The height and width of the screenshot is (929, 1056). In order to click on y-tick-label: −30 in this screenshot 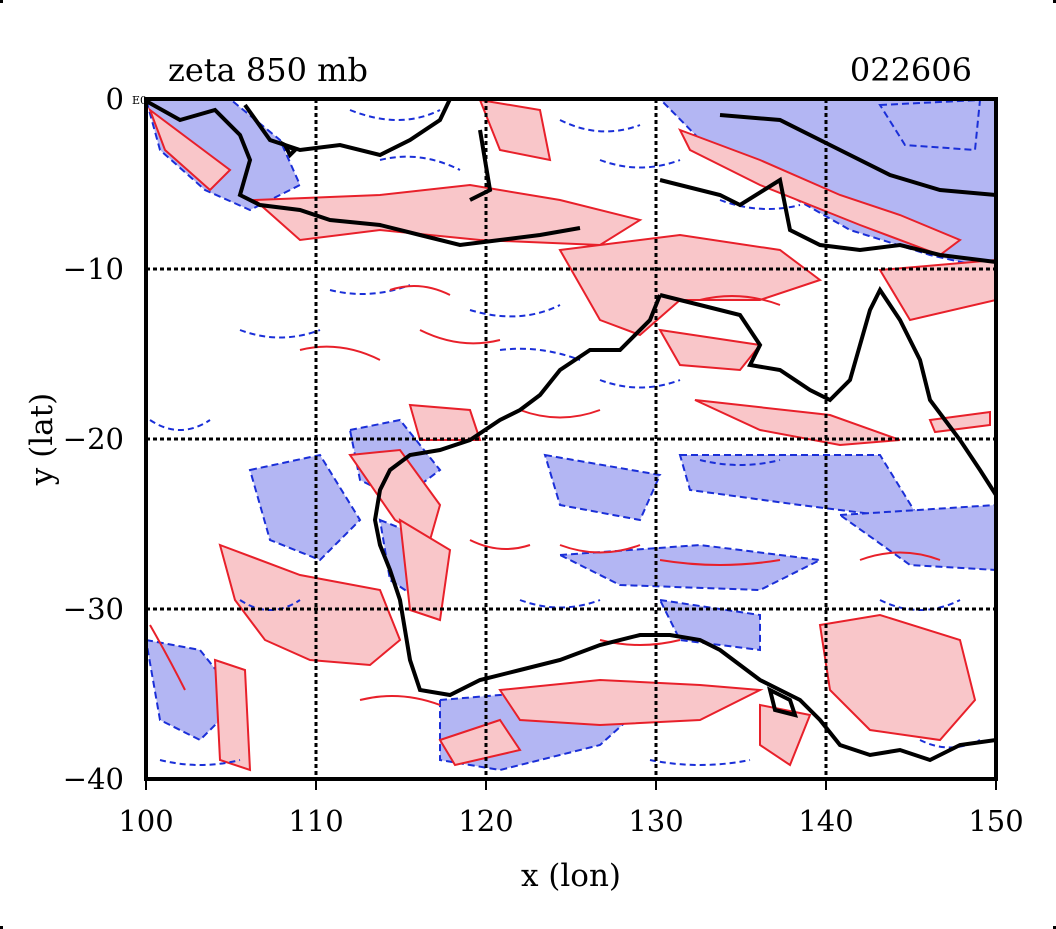, I will do `click(93, 609)`.